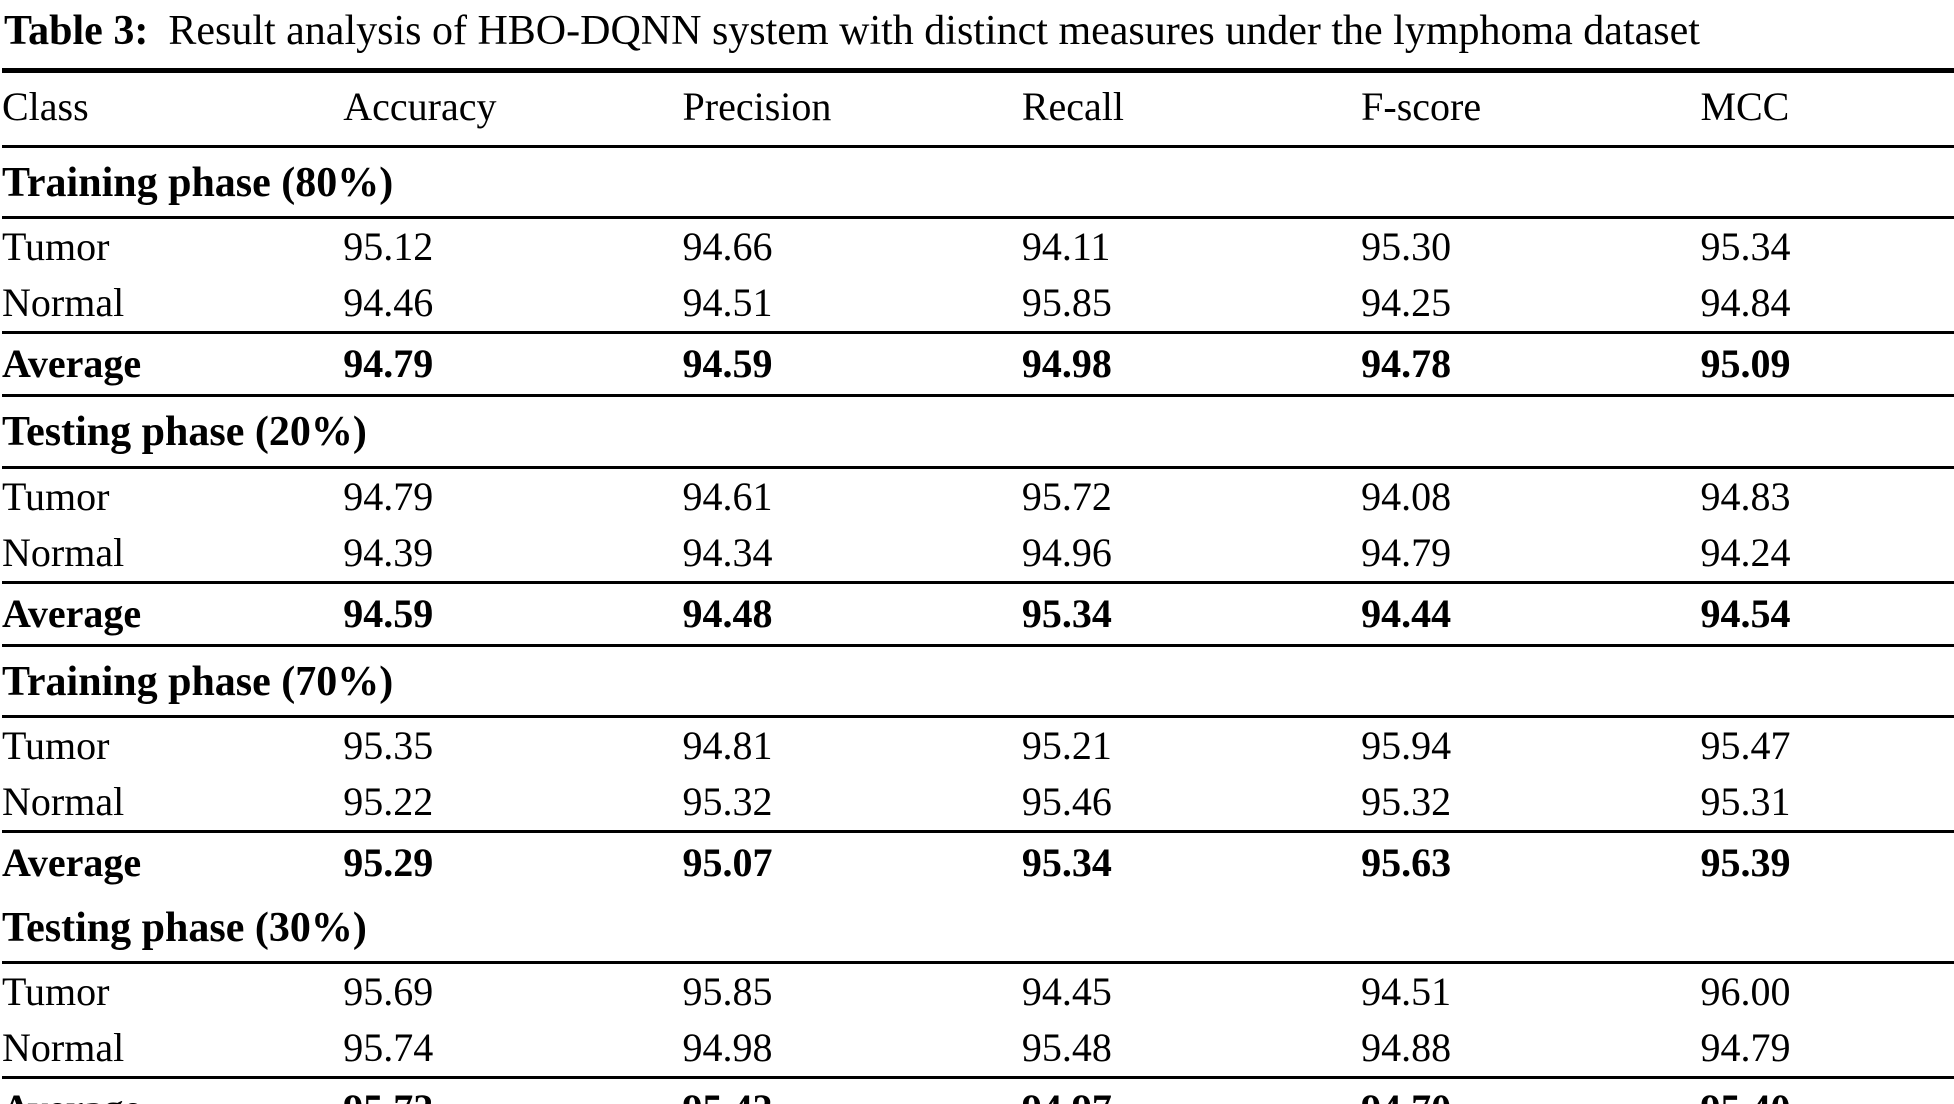 Image resolution: width=1954 pixels, height=1104 pixels. Describe the element at coordinates (1745, 801) in the screenshot. I see `value-cell: 95.31` at that location.